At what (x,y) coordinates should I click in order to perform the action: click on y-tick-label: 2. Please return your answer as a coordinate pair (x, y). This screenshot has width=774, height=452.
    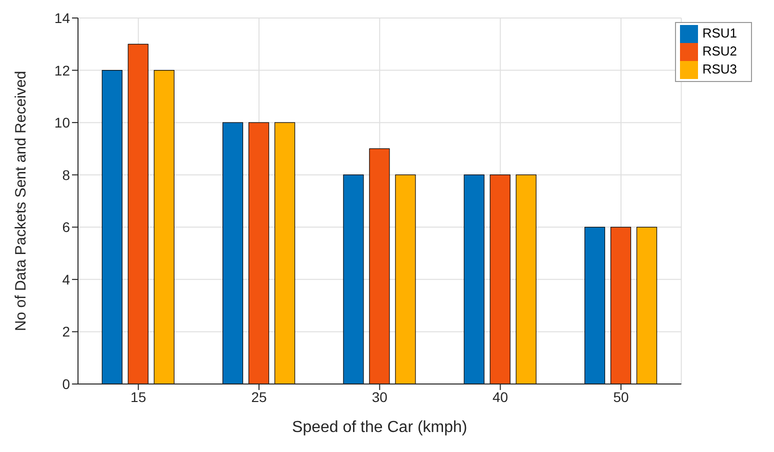
    Looking at the image, I should click on (66, 332).